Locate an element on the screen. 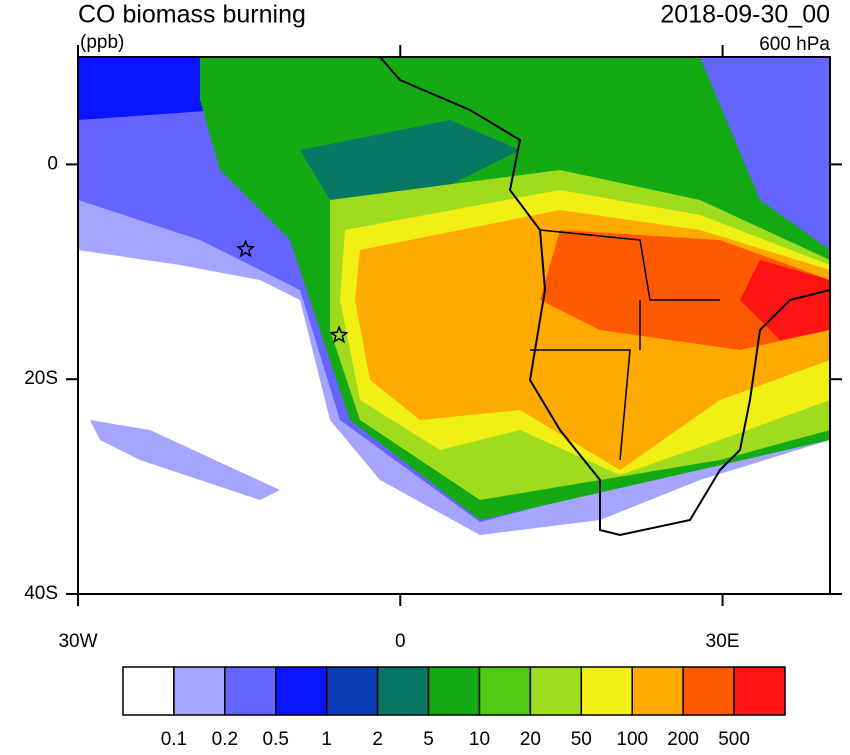 This screenshot has height=755, width=850. border is located at coordinates (625, 345).